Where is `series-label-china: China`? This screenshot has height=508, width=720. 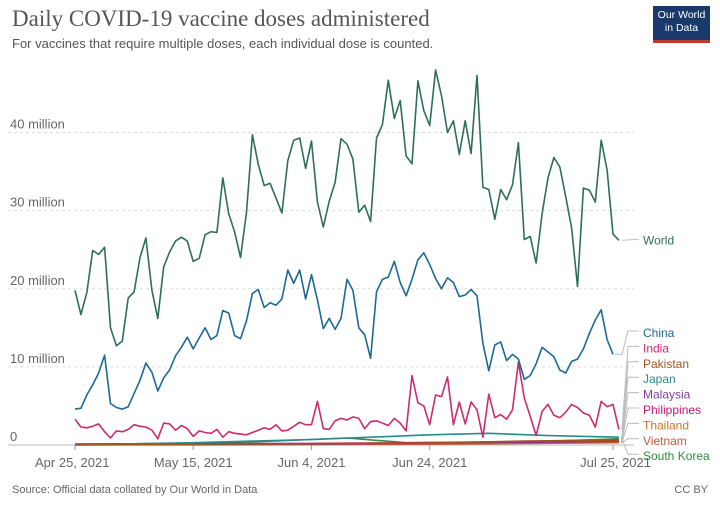 series-label-china: China is located at coordinates (659, 333).